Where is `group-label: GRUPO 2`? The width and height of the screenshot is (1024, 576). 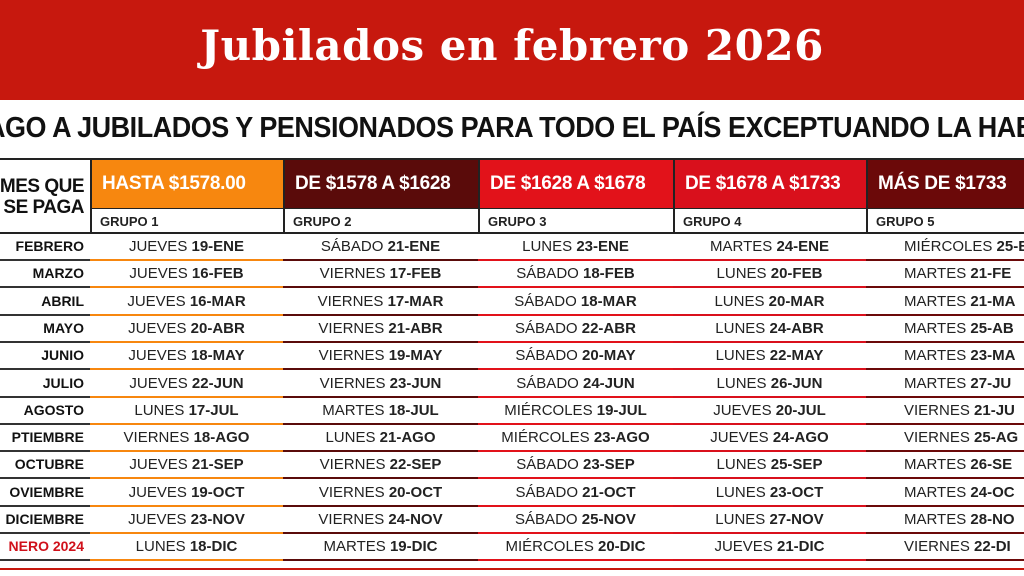 group-label: GRUPO 2 is located at coordinates (380, 221).